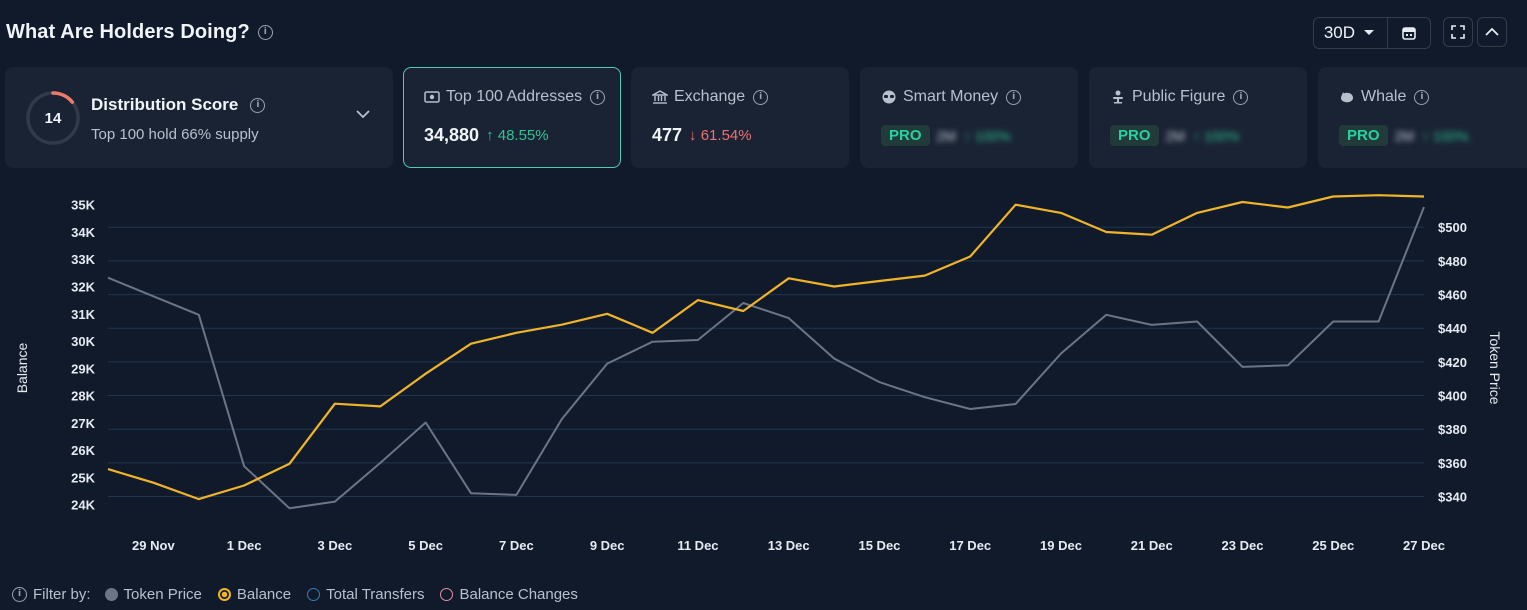 The width and height of the screenshot is (1527, 610). What do you see at coordinates (244, 545) in the screenshot?
I see `x-tick-label: 1 Dec` at bounding box center [244, 545].